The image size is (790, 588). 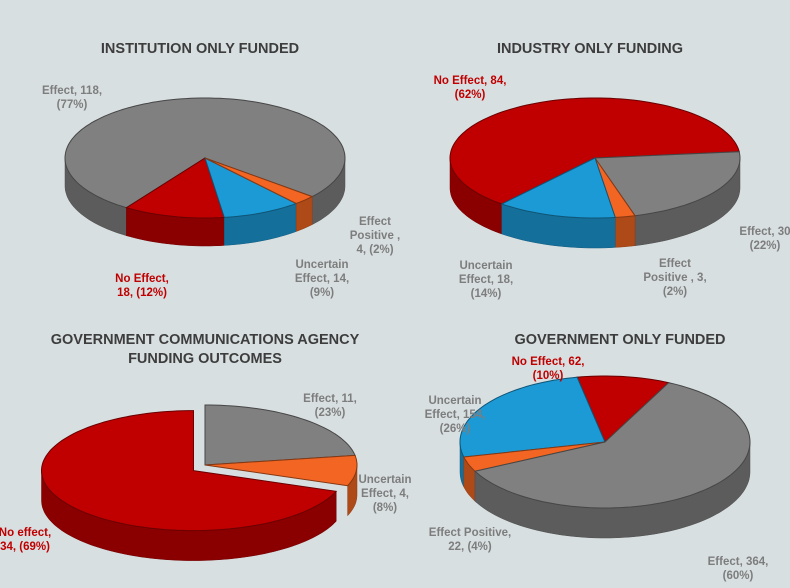 What do you see at coordinates (548, 376) in the screenshot?
I see `data-label-line: (10%)` at bounding box center [548, 376].